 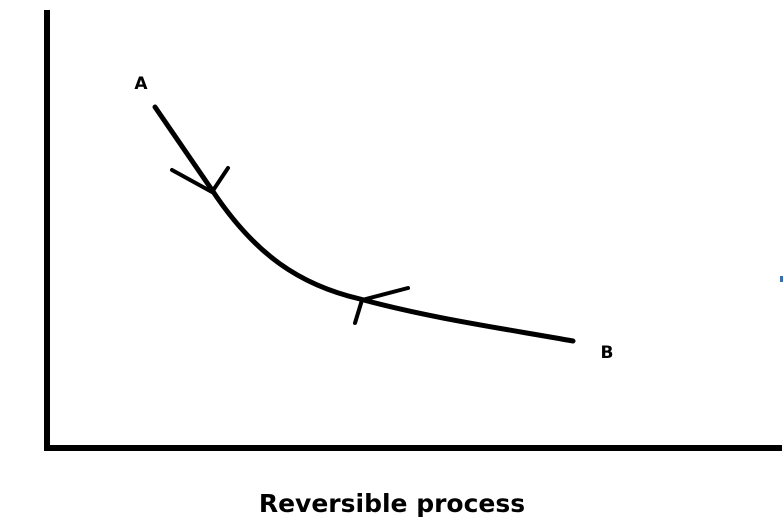 I want to click on point-label: A, so click(x=141, y=84).